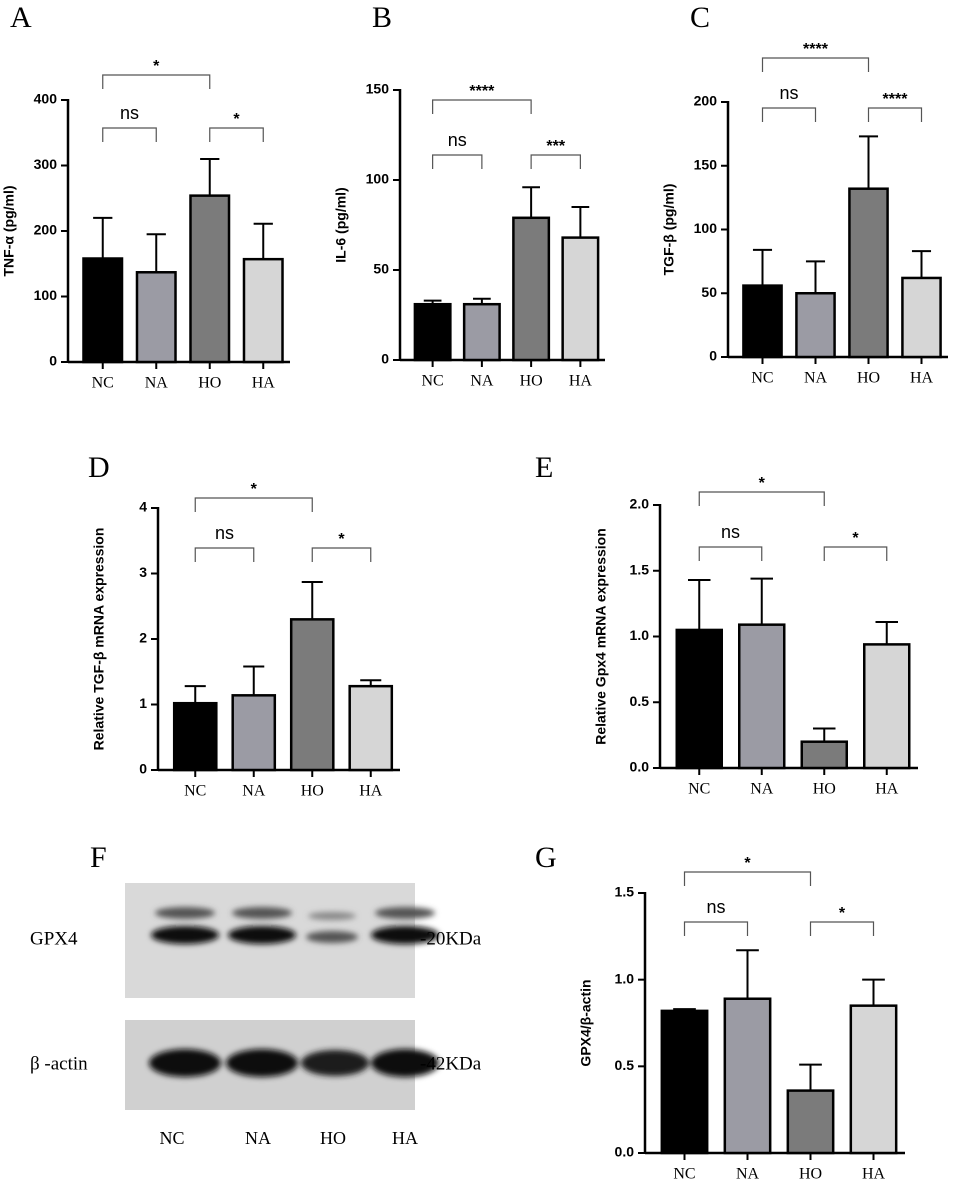 This screenshot has width=969, height=1192. Describe the element at coordinates (341, 224) in the screenshot. I see `y-axis-label: IL-6 (pg/ml)` at that location.